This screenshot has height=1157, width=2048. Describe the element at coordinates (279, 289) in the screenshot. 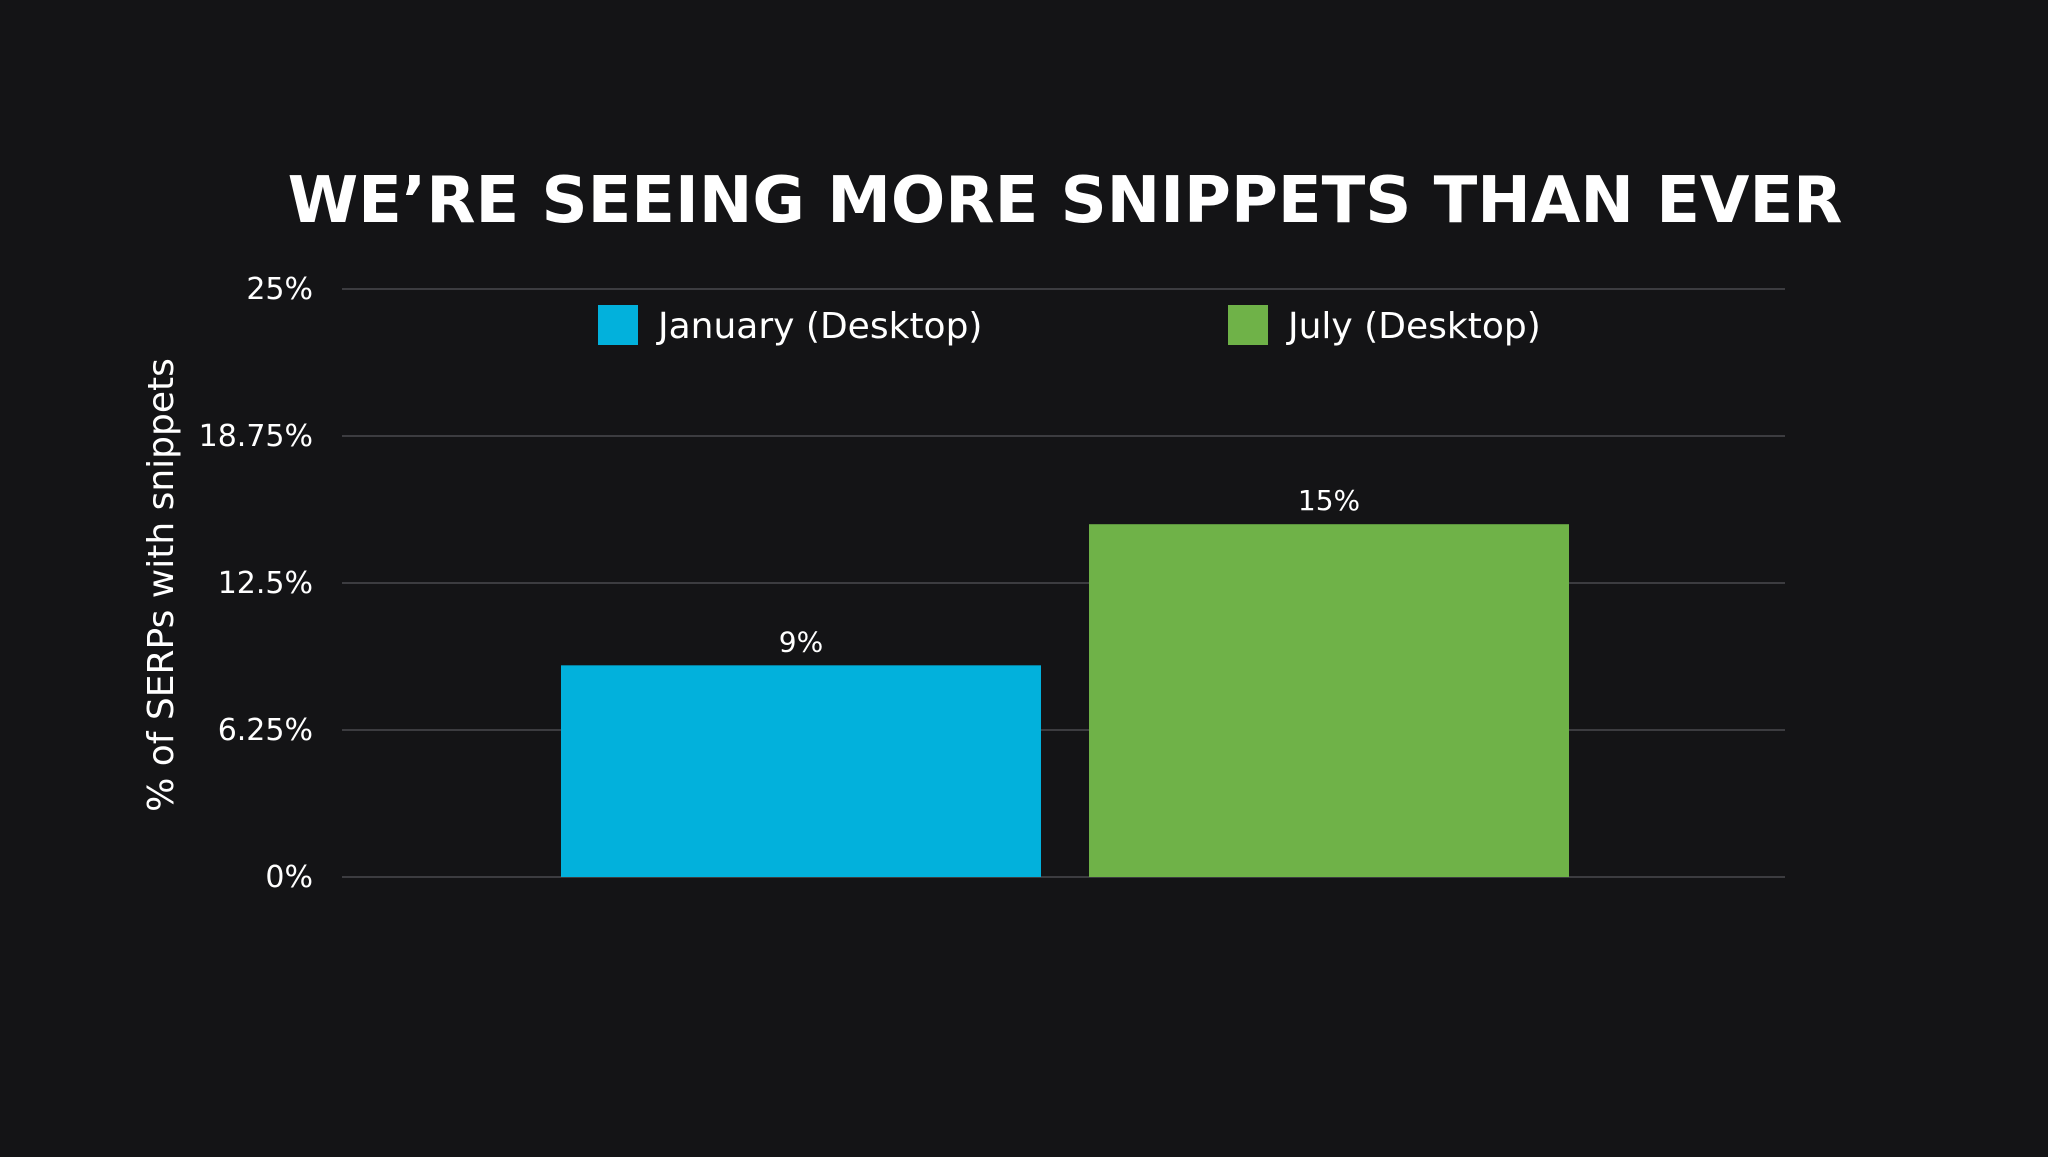

I see `y-tick-label: 25%` at that location.